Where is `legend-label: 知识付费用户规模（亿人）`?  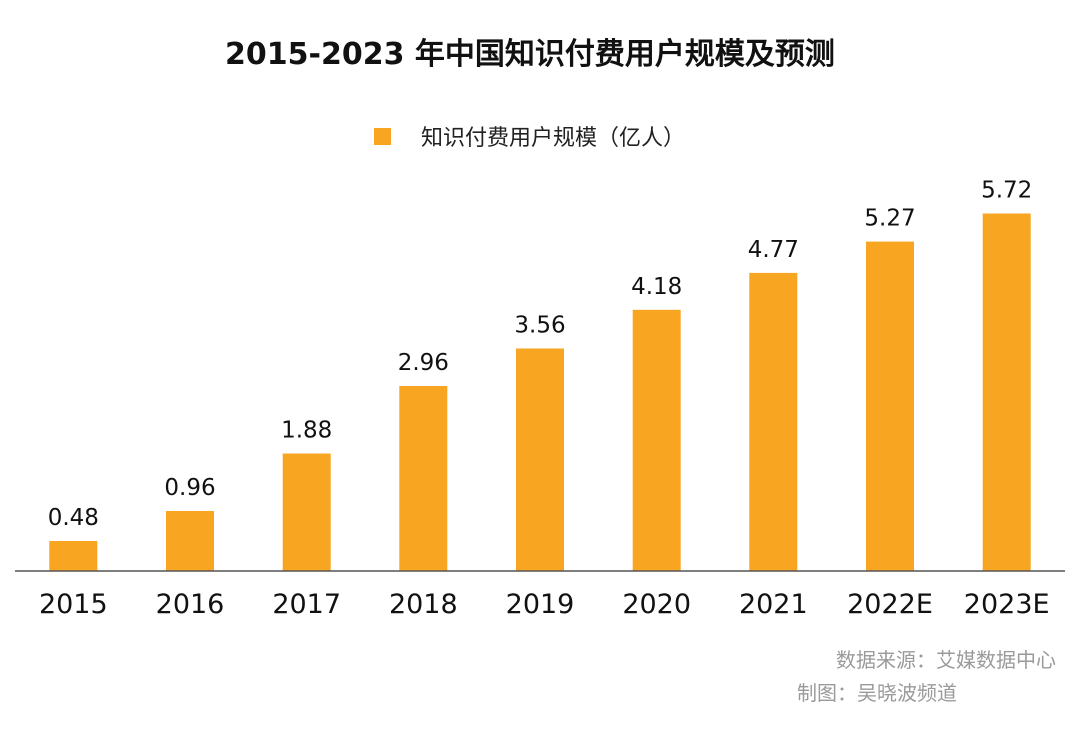
legend-label: 知识付费用户规模（亿人） is located at coordinates (553, 138).